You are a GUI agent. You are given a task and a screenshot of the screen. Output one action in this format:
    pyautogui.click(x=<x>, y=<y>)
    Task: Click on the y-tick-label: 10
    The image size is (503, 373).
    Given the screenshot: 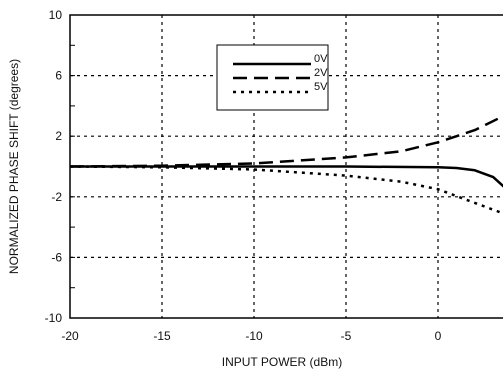 What is the action you would take?
    pyautogui.click(x=56, y=15)
    